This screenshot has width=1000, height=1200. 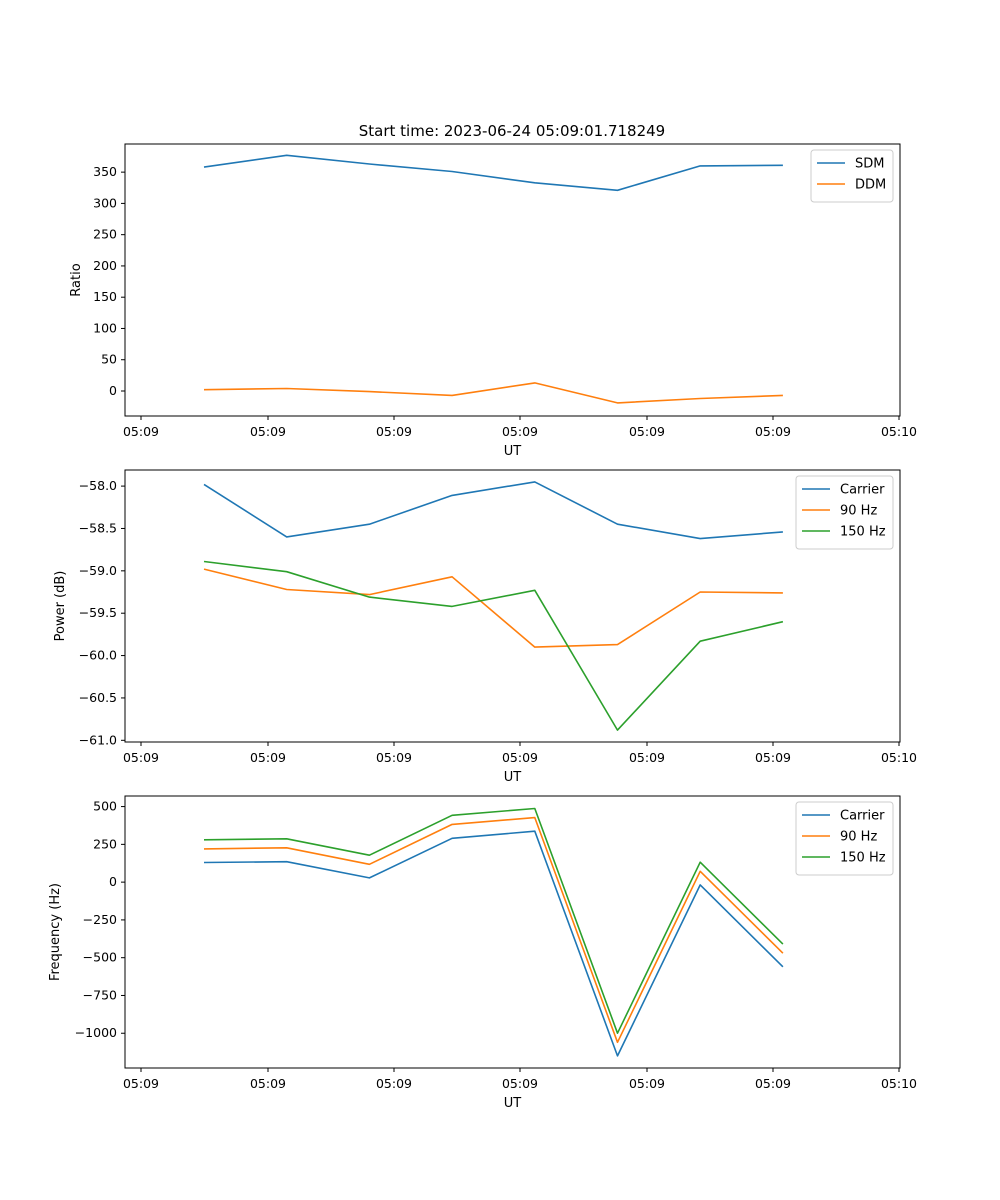 What do you see at coordinates (96, 1032) in the screenshot?
I see `y-tick-label: −1000` at bounding box center [96, 1032].